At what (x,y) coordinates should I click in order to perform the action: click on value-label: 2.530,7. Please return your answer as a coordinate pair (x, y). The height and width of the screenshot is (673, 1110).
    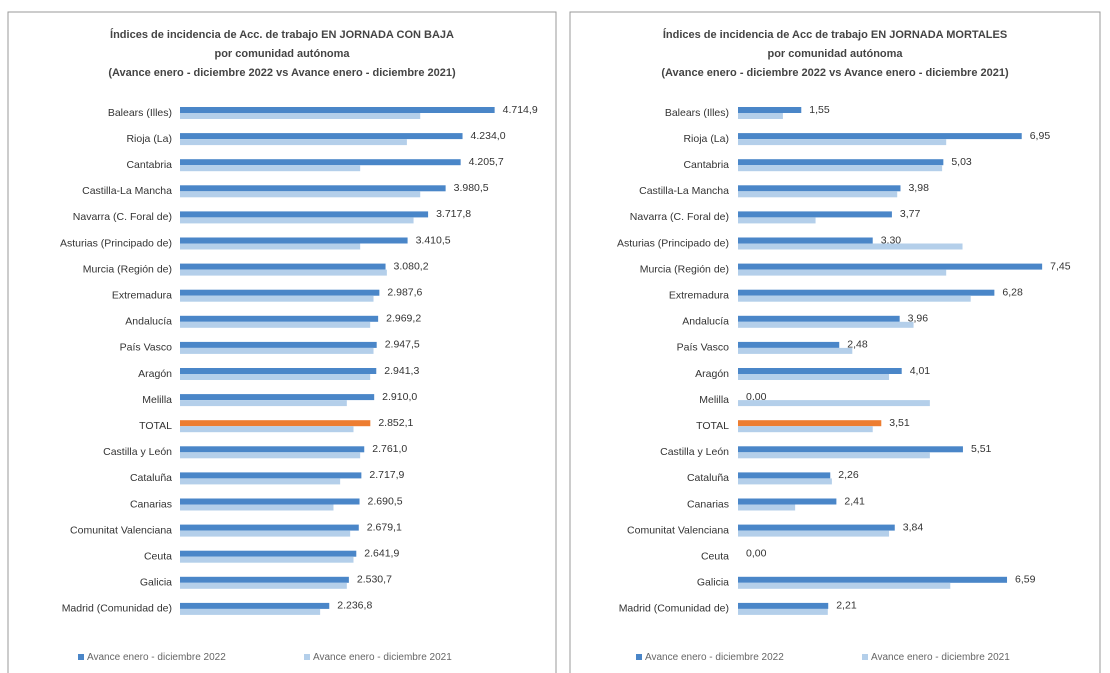
    Looking at the image, I should click on (374, 580).